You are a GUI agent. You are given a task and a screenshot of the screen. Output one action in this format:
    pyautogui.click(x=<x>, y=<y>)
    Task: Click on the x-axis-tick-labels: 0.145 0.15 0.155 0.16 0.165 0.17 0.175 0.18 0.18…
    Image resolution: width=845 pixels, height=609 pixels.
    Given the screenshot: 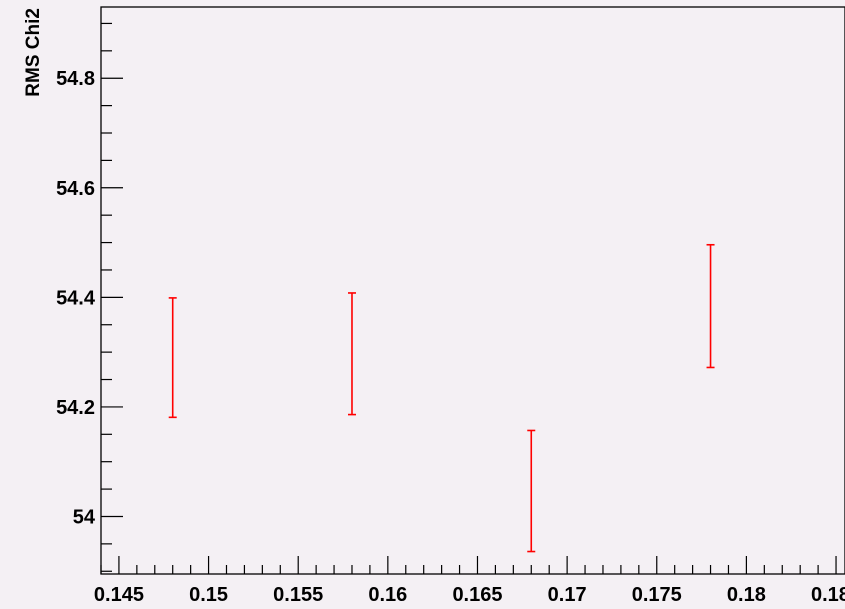 What is the action you would take?
    pyautogui.click(x=469, y=595)
    